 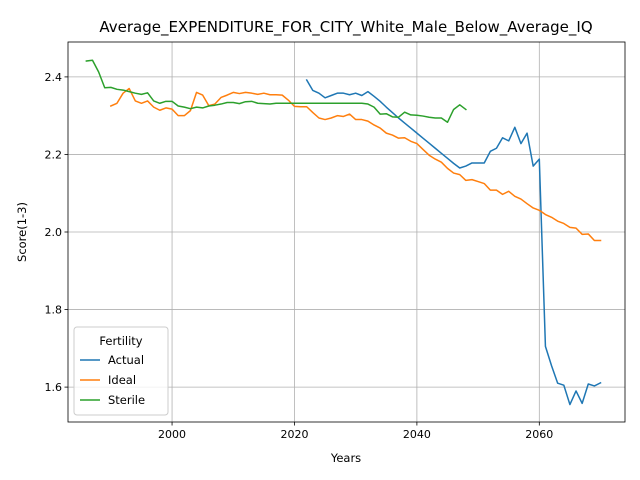 What do you see at coordinates (294, 434) in the screenshot?
I see `x-tick-label: 2020` at bounding box center [294, 434].